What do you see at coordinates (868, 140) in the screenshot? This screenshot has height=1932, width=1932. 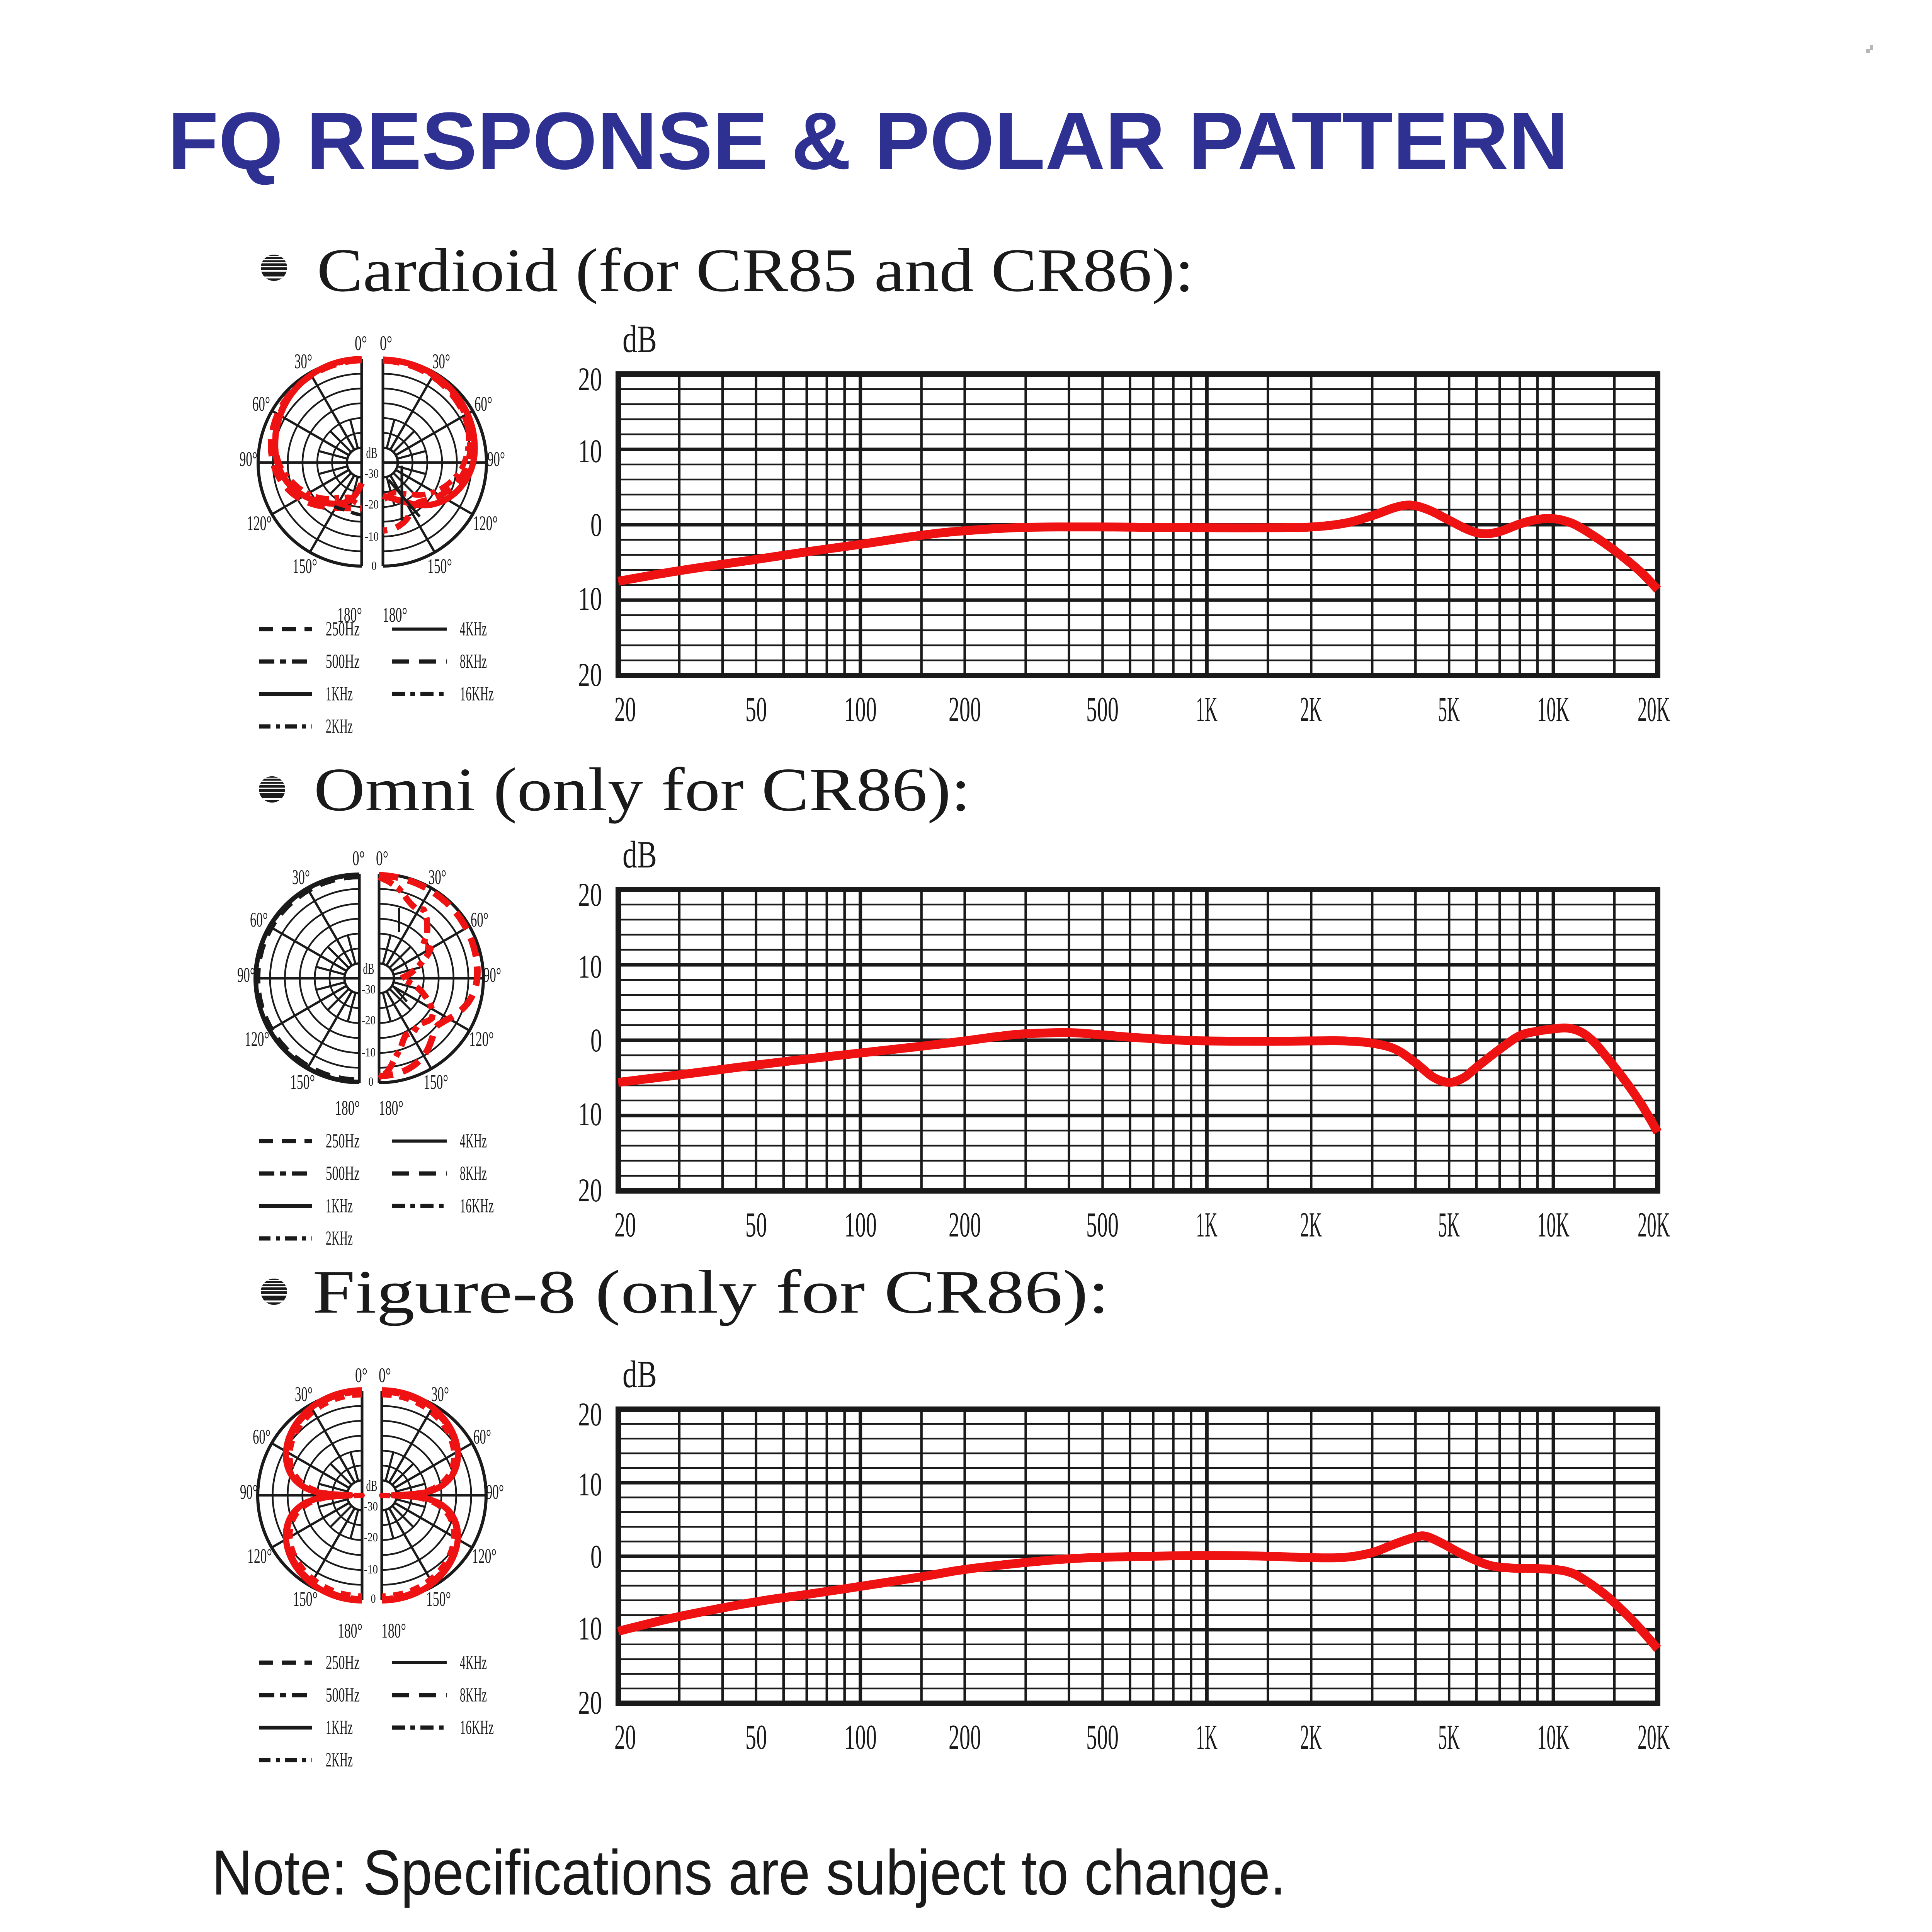 I see `svg-text: FQ RESPONSE & POLAR PATTERN` at bounding box center [868, 140].